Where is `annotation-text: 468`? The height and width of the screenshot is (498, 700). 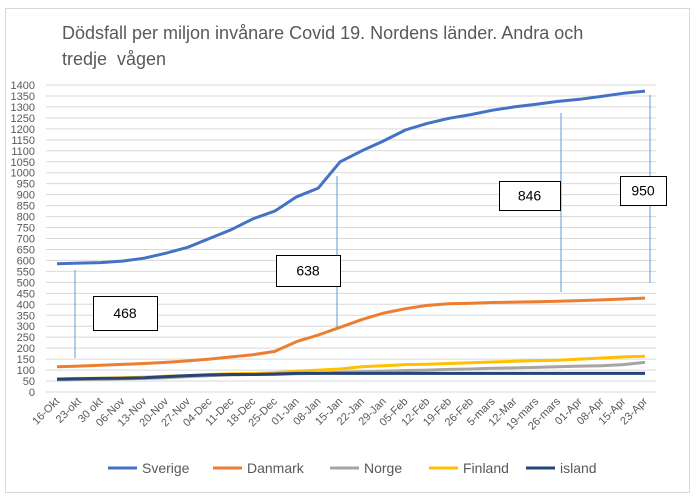 annotation-text: 468 is located at coordinates (125, 313).